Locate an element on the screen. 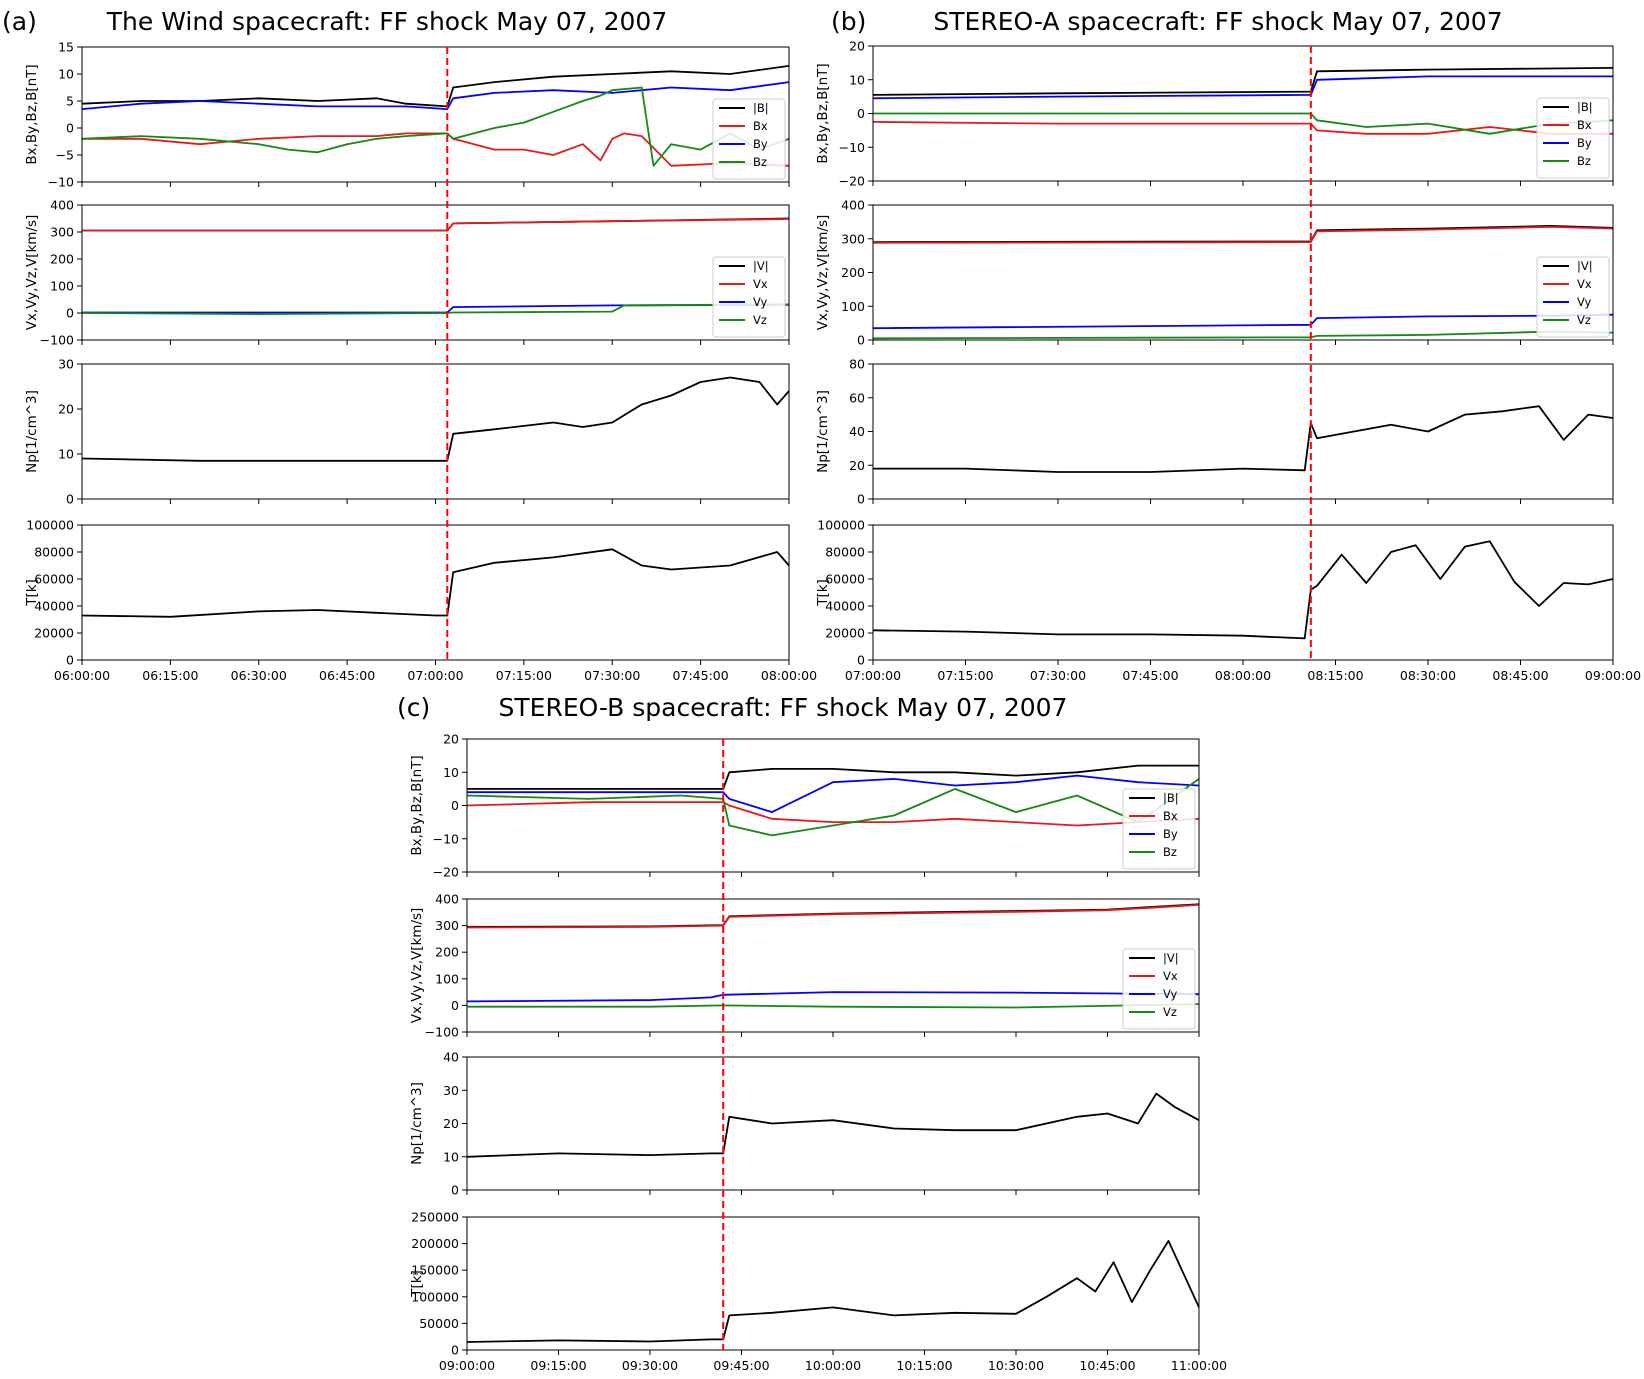  y-tick-label: −10 is located at coordinates (446, 838).